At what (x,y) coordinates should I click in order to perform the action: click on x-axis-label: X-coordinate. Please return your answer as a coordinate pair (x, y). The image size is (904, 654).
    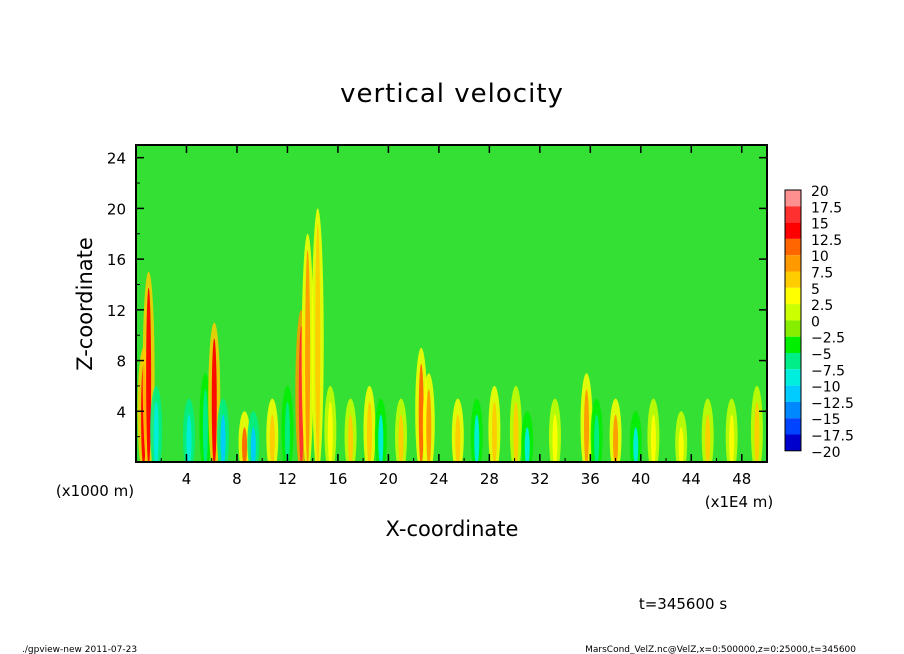
    Looking at the image, I should click on (452, 529).